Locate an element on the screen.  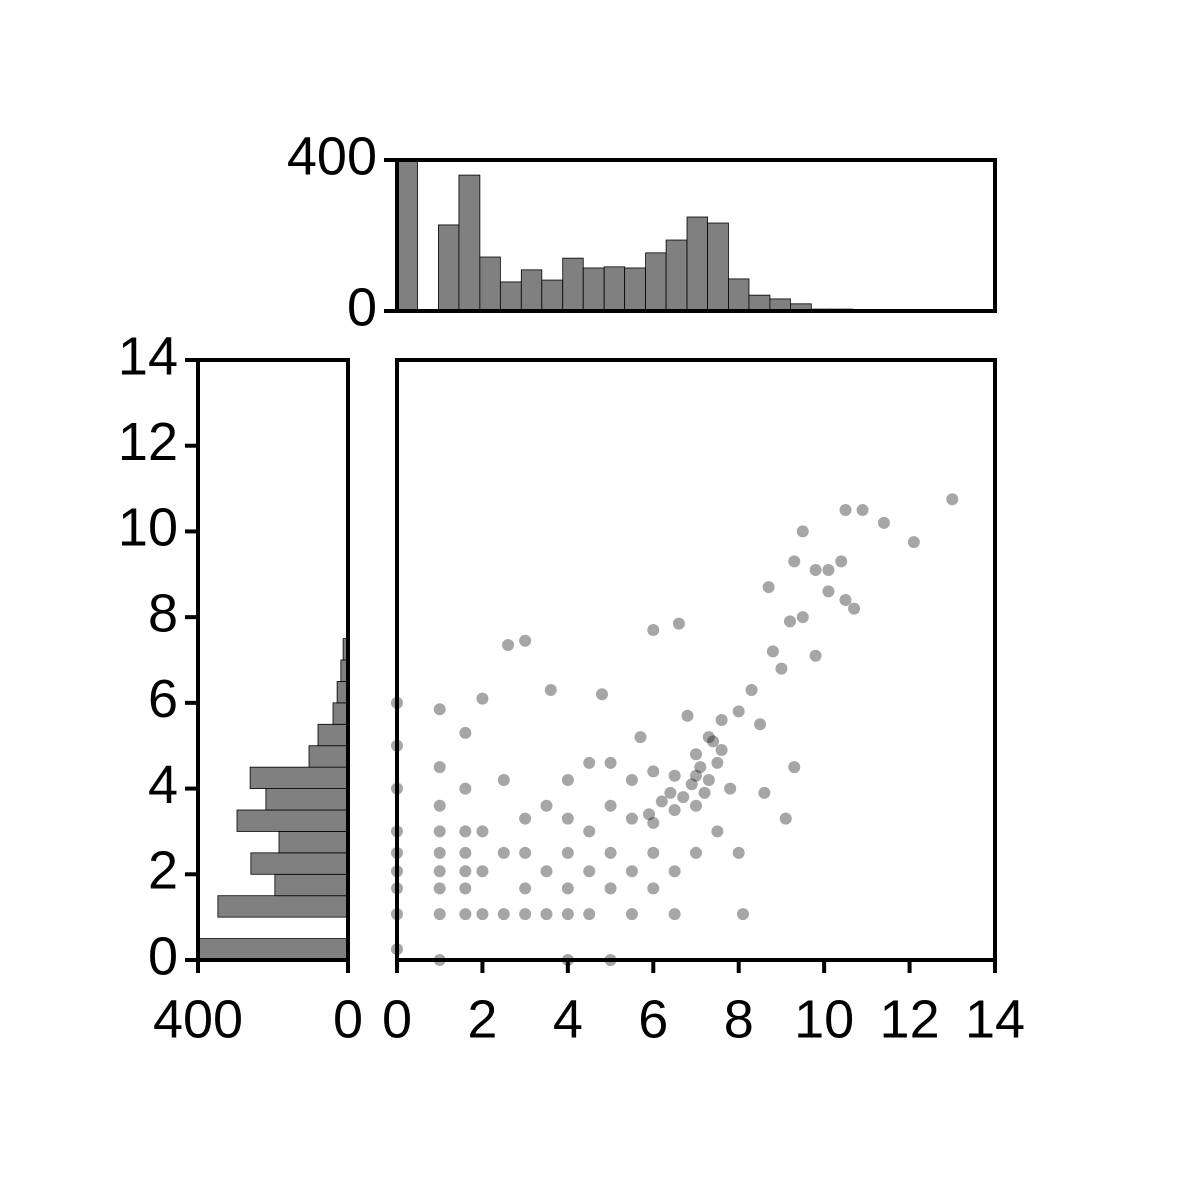
y-tick-label: 6 is located at coordinates (163, 699).